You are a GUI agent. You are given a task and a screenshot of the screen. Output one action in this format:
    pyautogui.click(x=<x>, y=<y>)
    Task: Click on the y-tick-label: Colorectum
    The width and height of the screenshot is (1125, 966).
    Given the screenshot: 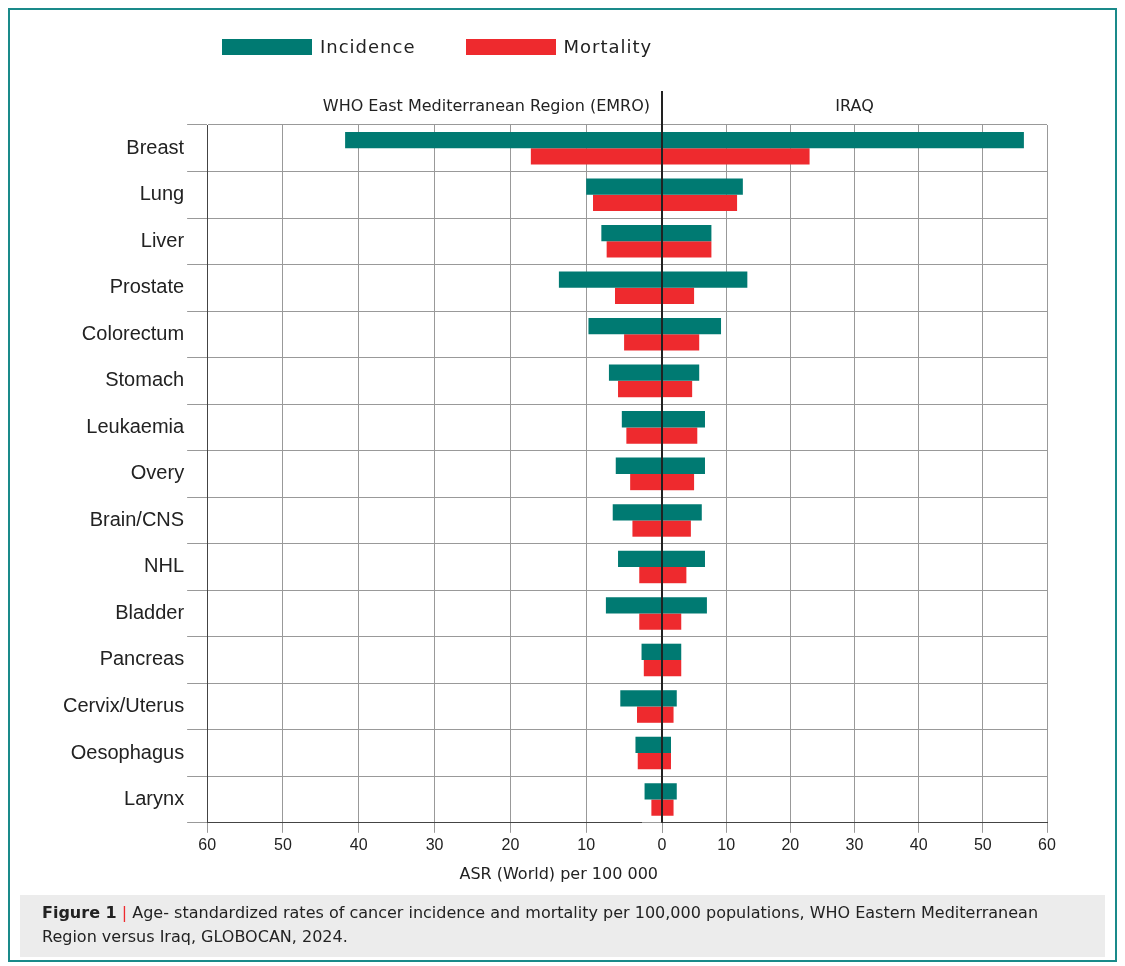 What is the action you would take?
    pyautogui.click(x=133, y=332)
    